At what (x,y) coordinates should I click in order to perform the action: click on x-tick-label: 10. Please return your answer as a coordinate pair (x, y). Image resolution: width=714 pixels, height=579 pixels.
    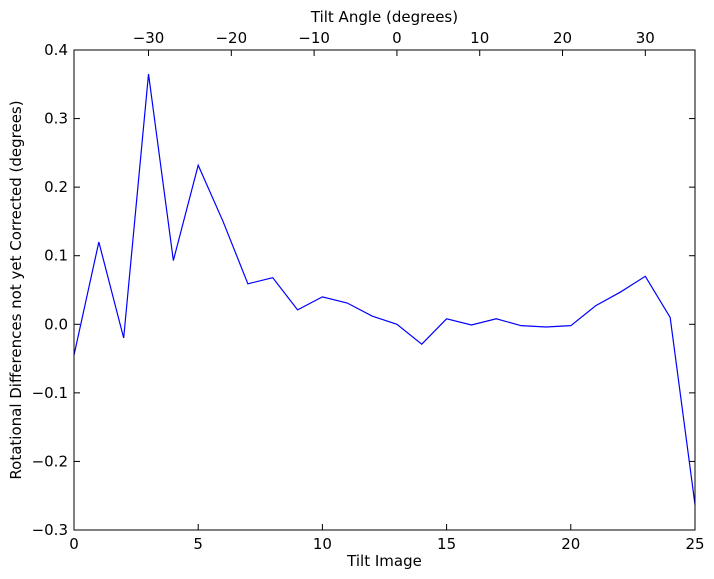
    Looking at the image, I should click on (322, 544).